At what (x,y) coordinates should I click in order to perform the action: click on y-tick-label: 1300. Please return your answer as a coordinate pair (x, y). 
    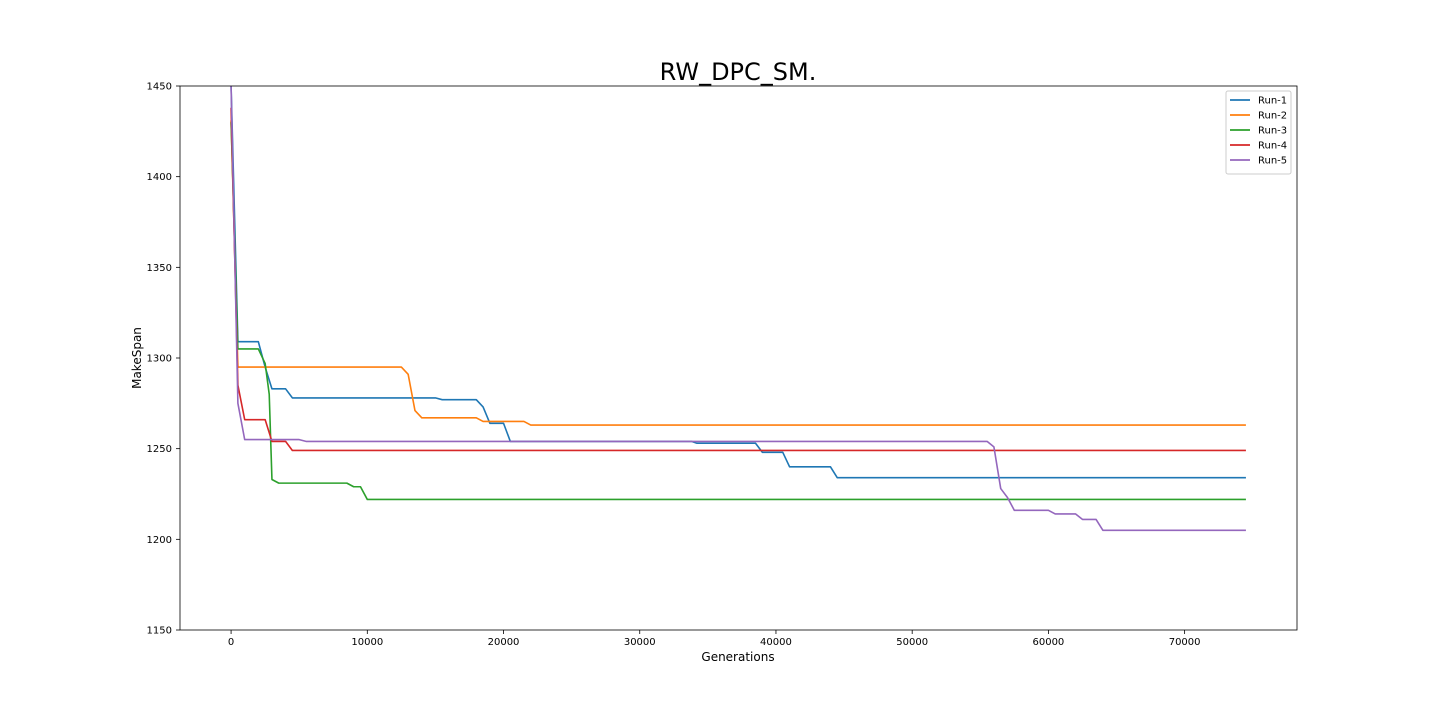
    Looking at the image, I should click on (159, 359).